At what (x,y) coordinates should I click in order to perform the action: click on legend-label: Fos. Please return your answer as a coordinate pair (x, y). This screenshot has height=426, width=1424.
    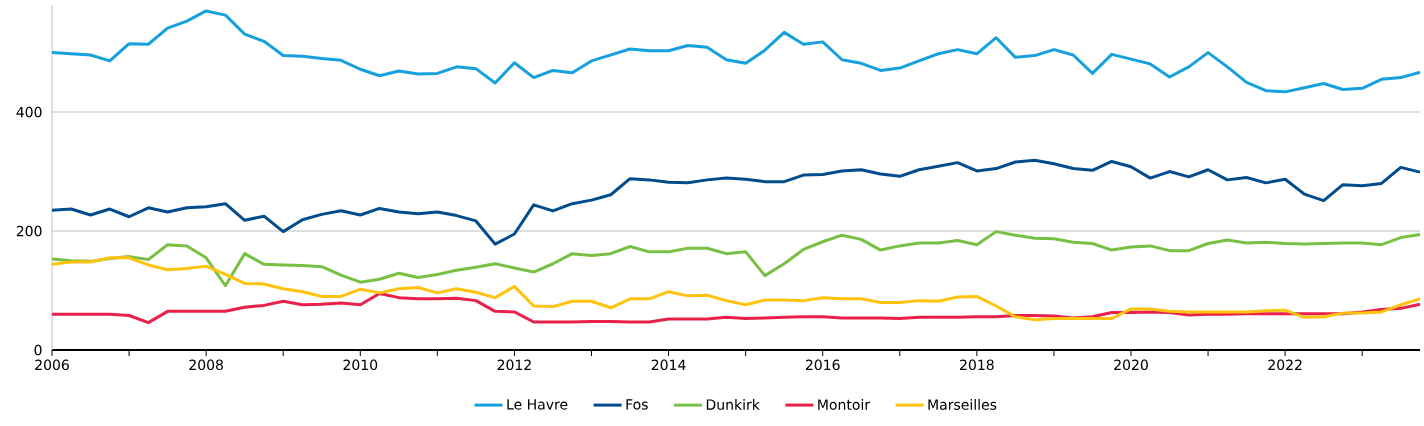
    Looking at the image, I should click on (637, 404).